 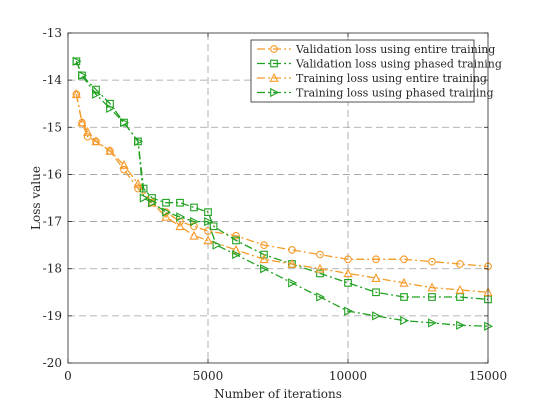 I want to click on legend-item: Validation loss using phased training, so click(x=379, y=64).